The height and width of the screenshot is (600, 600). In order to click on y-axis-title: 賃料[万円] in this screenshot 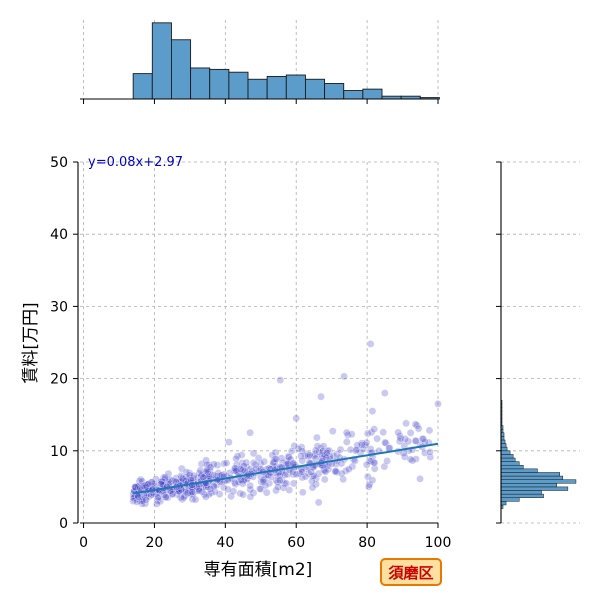, I will do `click(31, 342)`.